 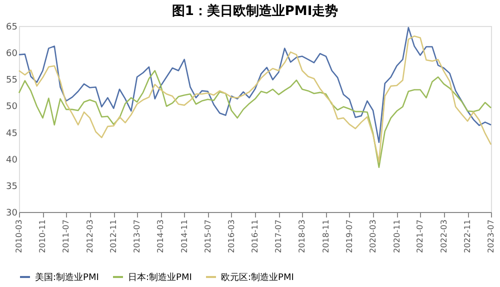 I want to click on y-tick-label: 50, so click(x=12, y=107).